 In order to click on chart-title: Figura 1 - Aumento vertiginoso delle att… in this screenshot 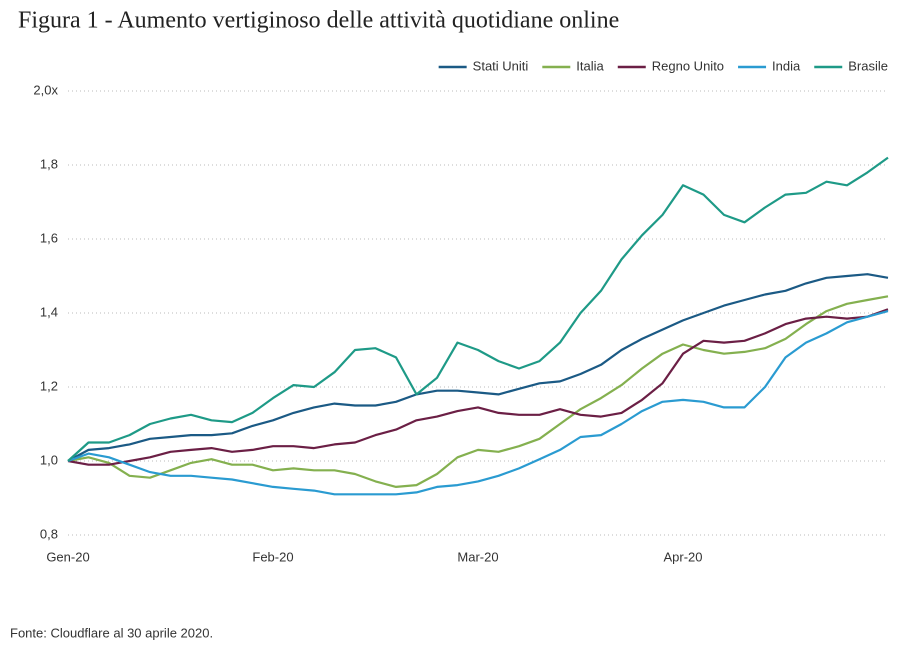, I will do `click(318, 21)`.